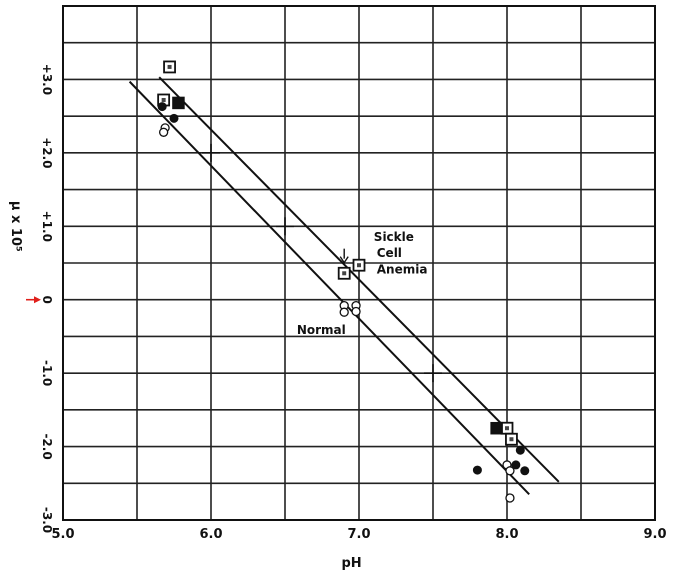 The height and width of the screenshot is (577, 675). I want to click on y-tick-label: +3.0, so click(47, 79).